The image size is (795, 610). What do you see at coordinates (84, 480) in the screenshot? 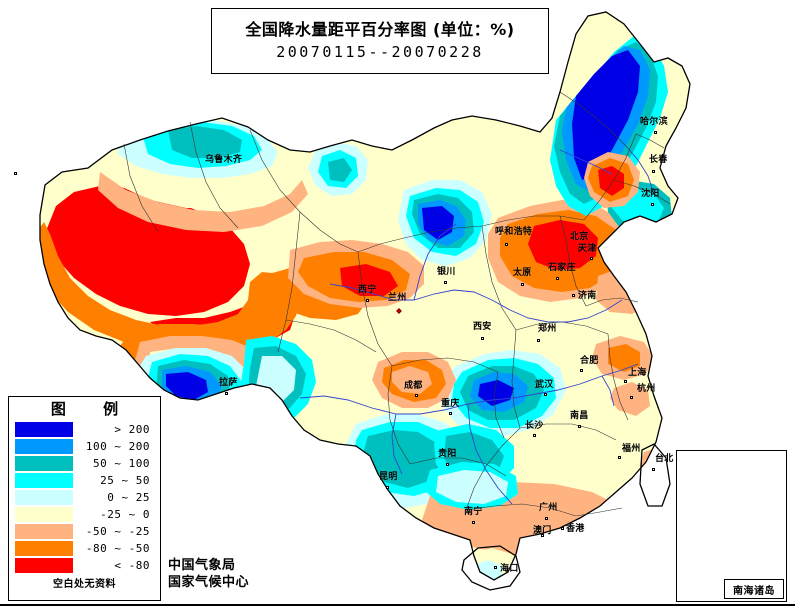
I see `legend-row: 25 ~ 50` at bounding box center [84, 480].